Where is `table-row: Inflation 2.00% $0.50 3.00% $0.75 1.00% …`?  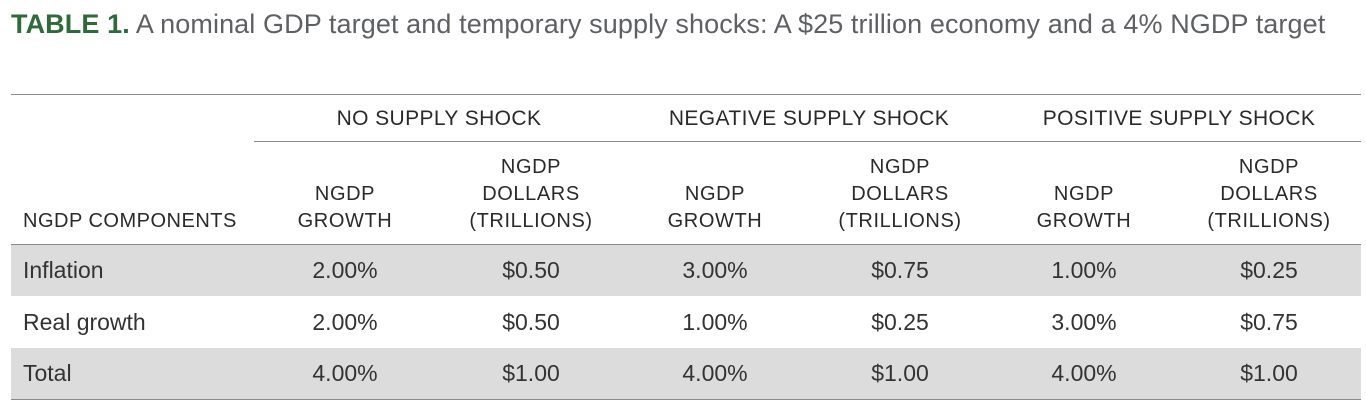
table-row: Inflation 2.00% $0.50 3.00% $0.75 1.00% … is located at coordinates (686, 270).